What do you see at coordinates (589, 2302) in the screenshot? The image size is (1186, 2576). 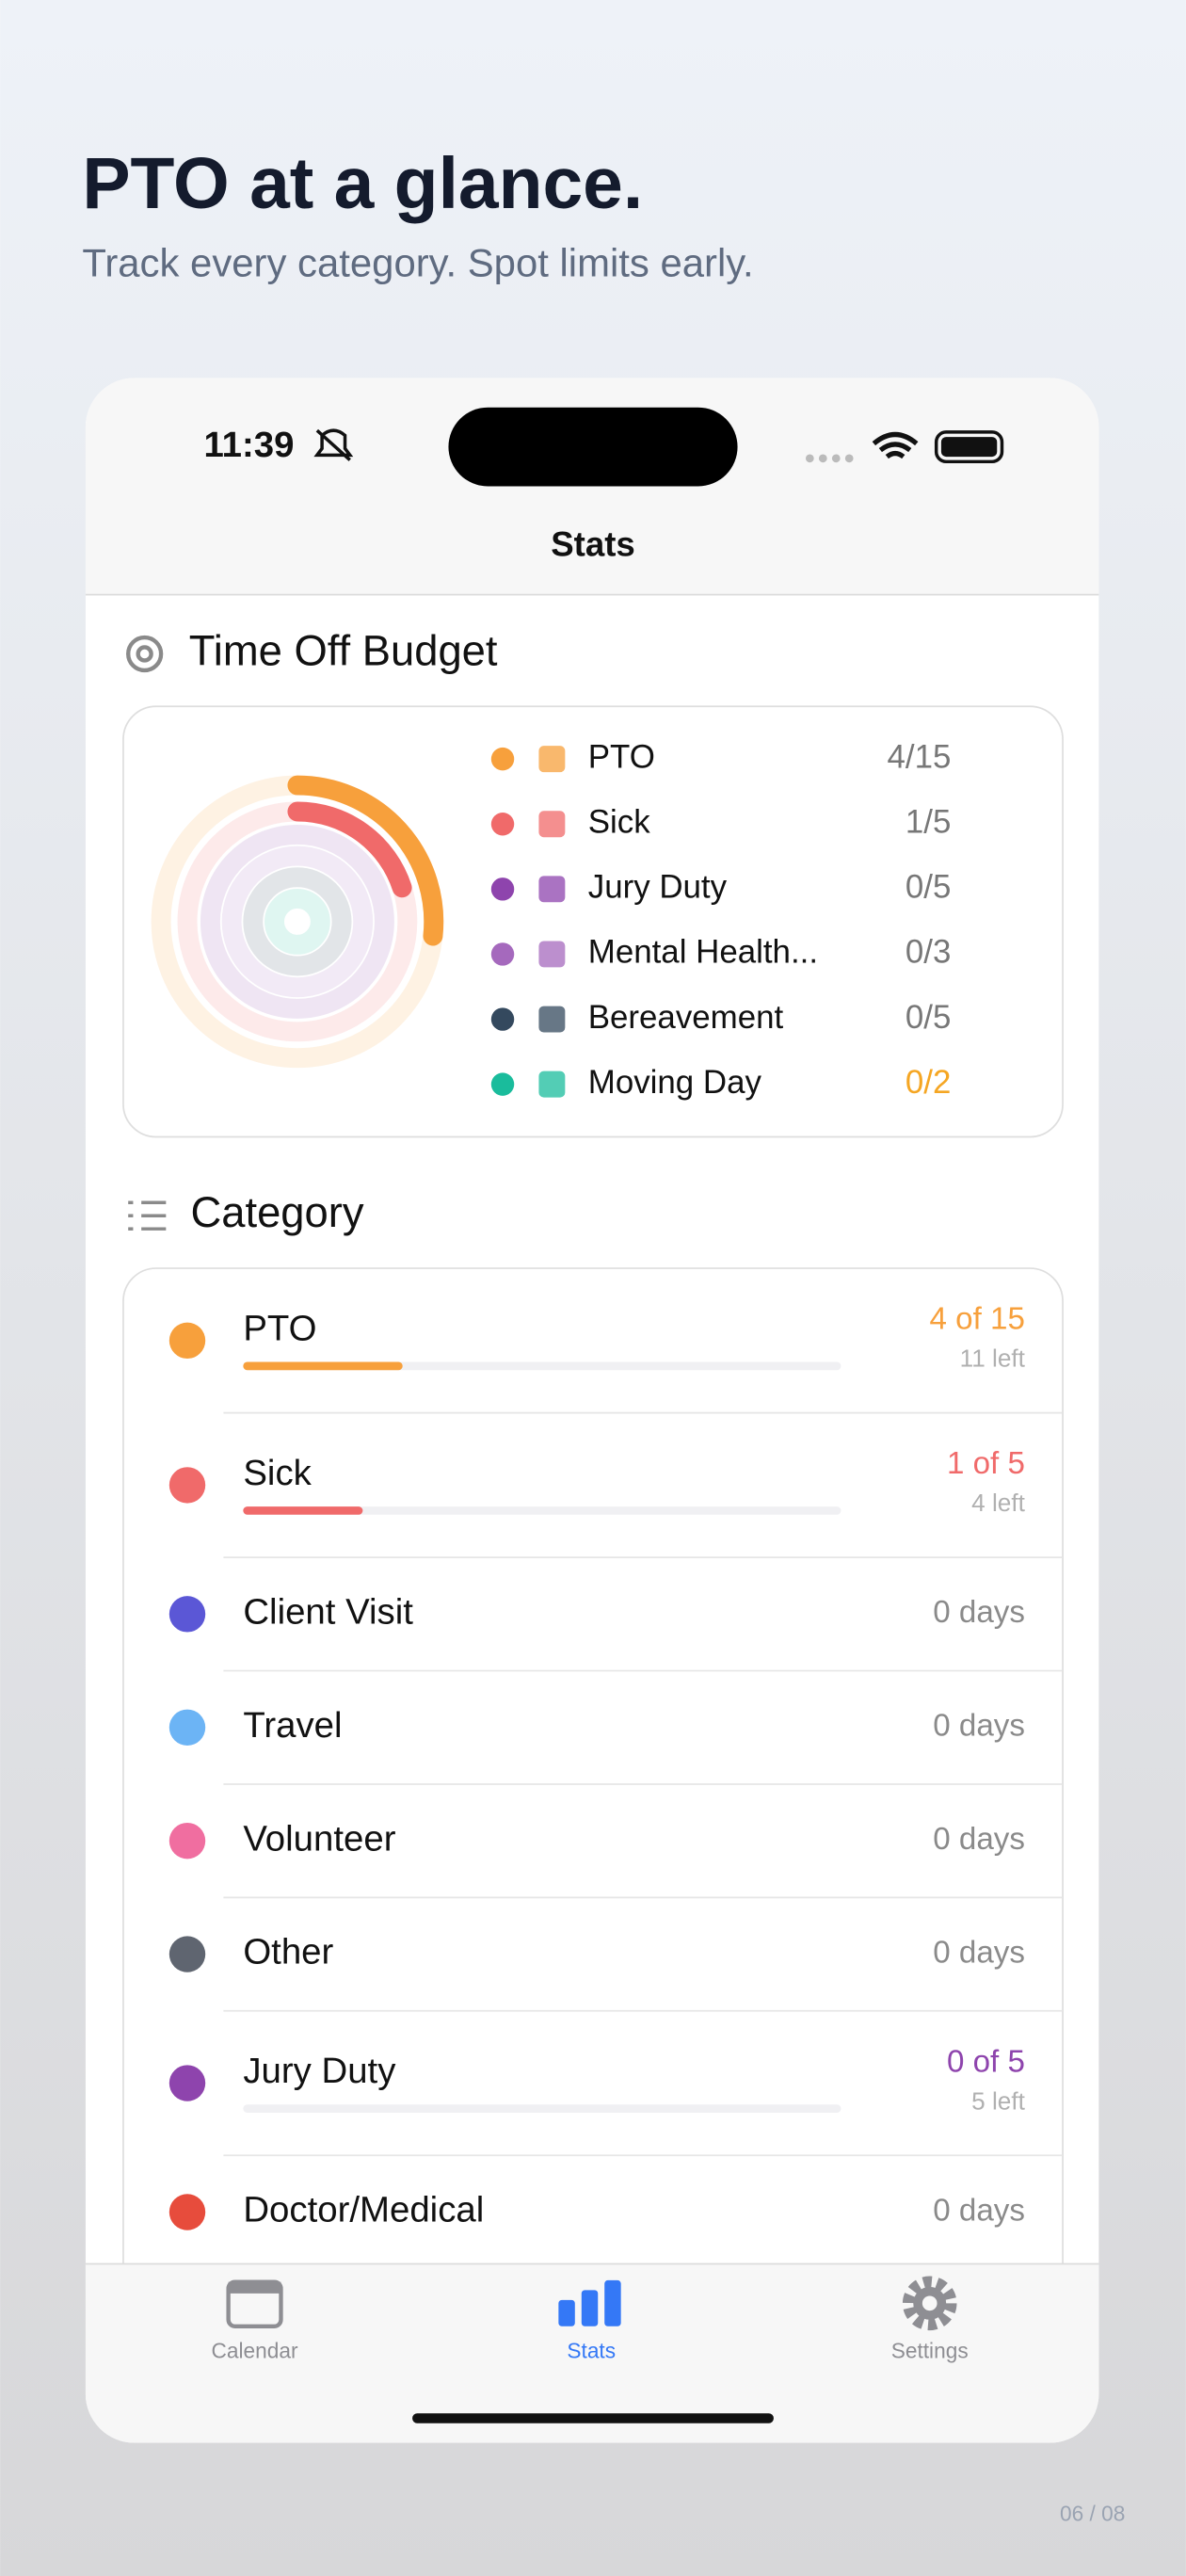 I see `stats-icon` at bounding box center [589, 2302].